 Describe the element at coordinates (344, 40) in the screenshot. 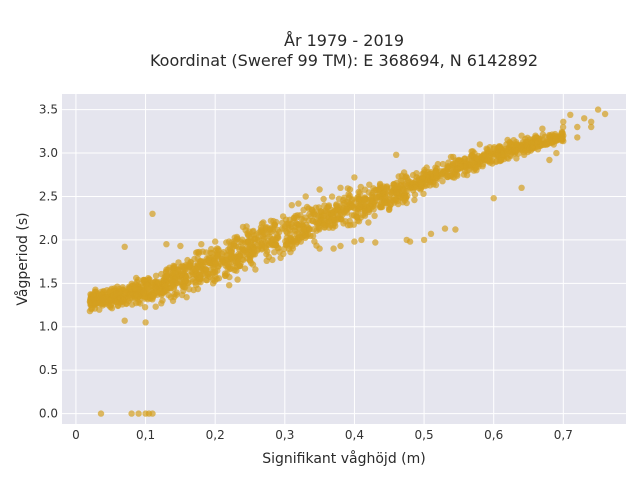

I see `chart-title-line-1: År 1979 - 2019` at that location.